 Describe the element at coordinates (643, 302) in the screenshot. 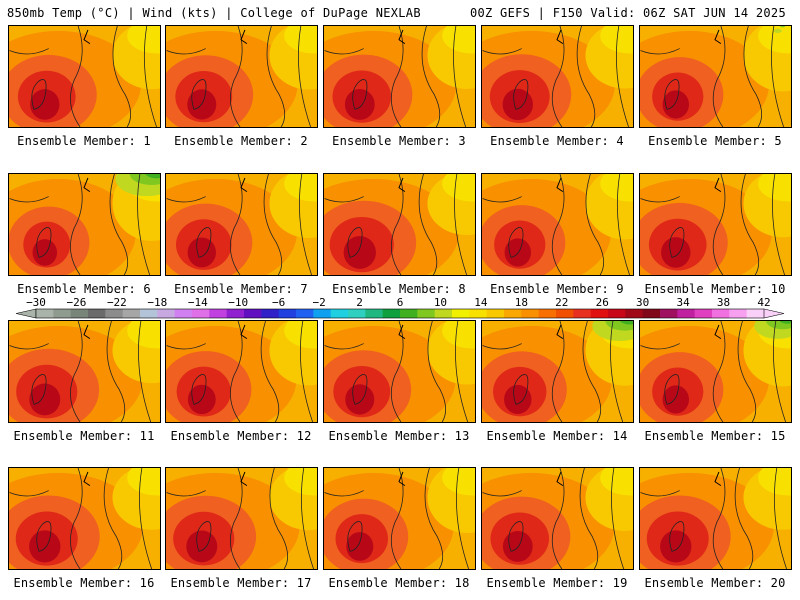

I see `colorbar-tick-label: 30` at that location.